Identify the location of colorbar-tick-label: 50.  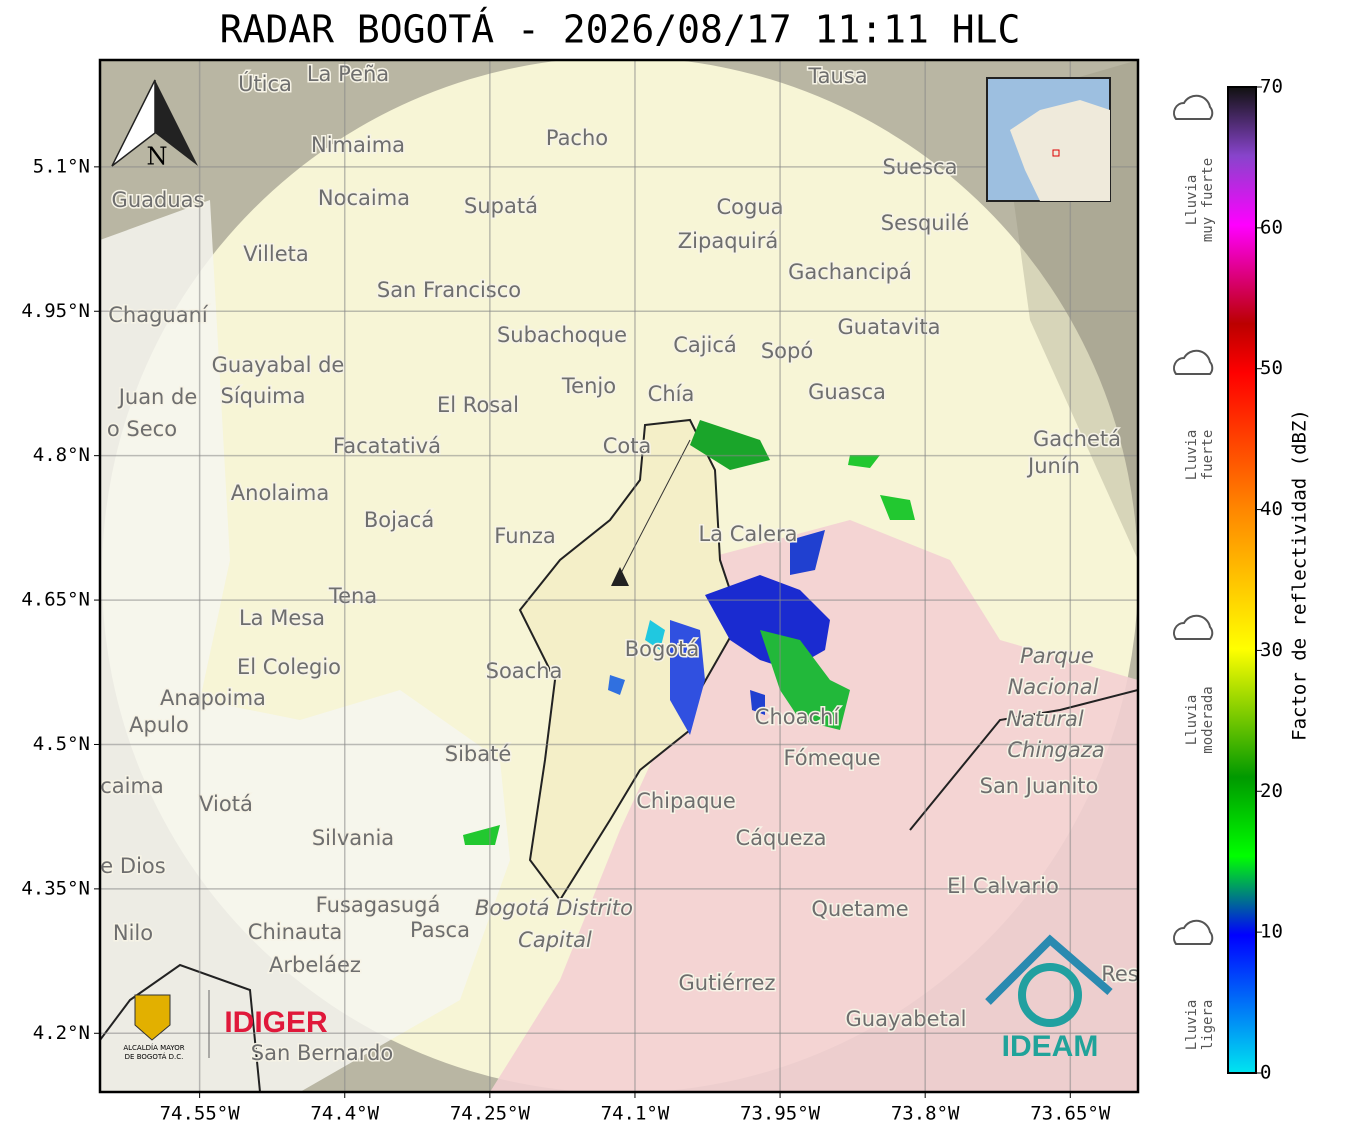
(1271, 368).